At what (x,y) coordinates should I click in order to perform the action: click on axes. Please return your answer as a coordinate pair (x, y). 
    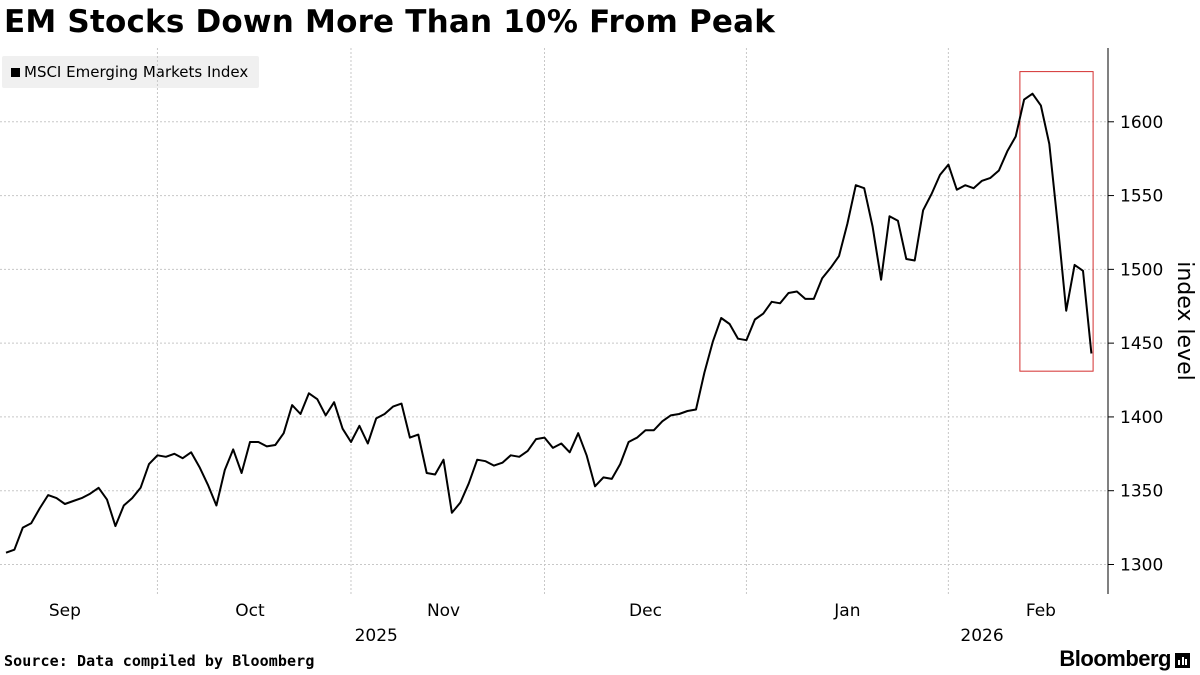
    Looking at the image, I should click on (1110, 321).